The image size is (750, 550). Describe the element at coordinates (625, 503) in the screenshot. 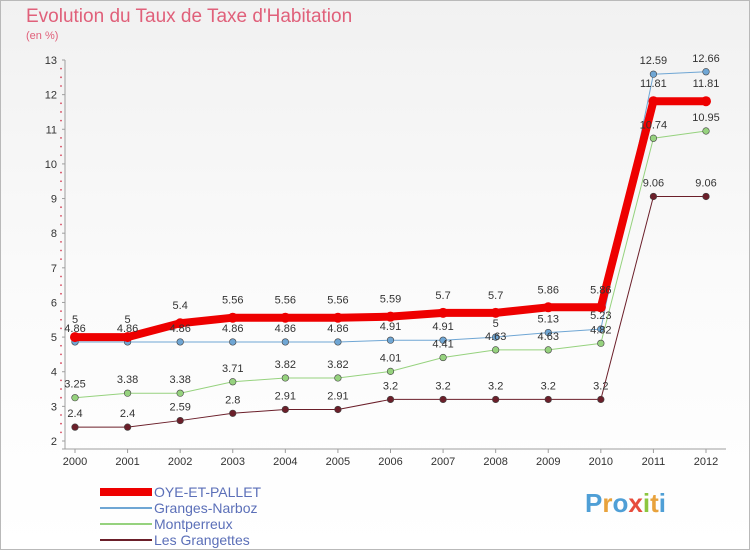

I see `proxiti-logo: Proxiti` at that location.